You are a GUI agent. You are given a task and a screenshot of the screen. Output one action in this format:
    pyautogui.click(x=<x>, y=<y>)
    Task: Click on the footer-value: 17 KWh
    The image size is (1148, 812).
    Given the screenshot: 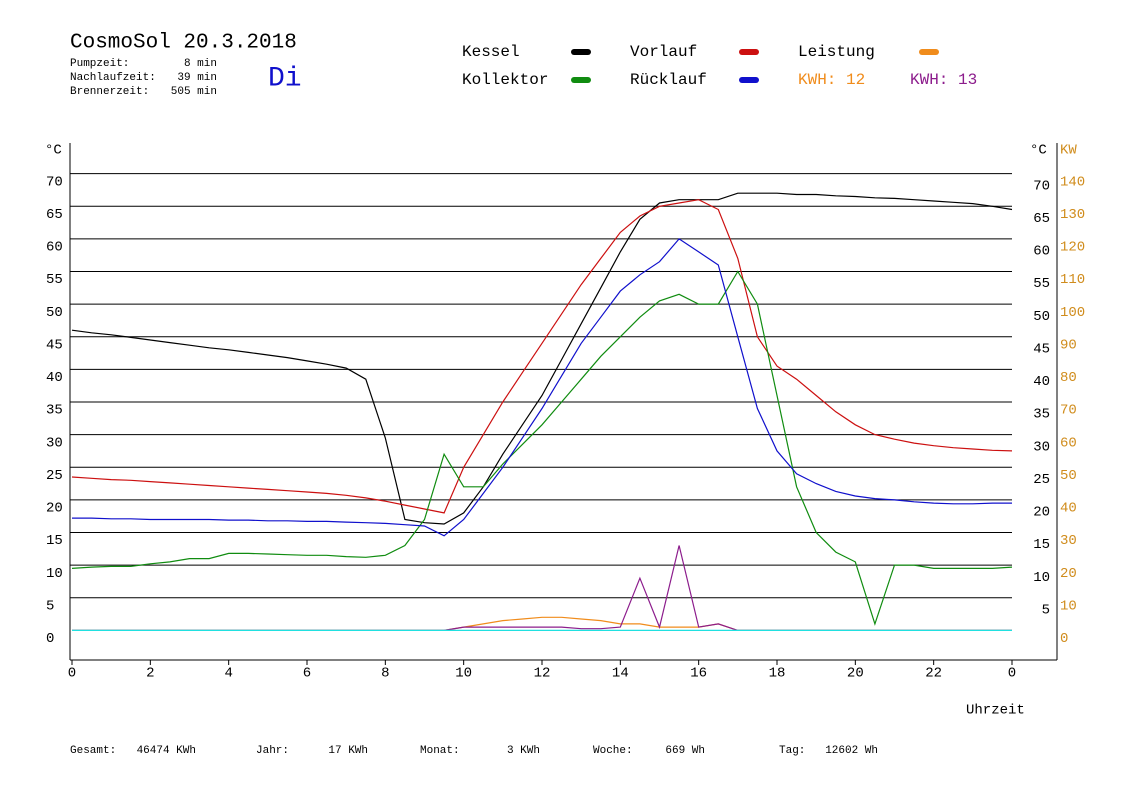 What is the action you would take?
    pyautogui.click(x=348, y=751)
    